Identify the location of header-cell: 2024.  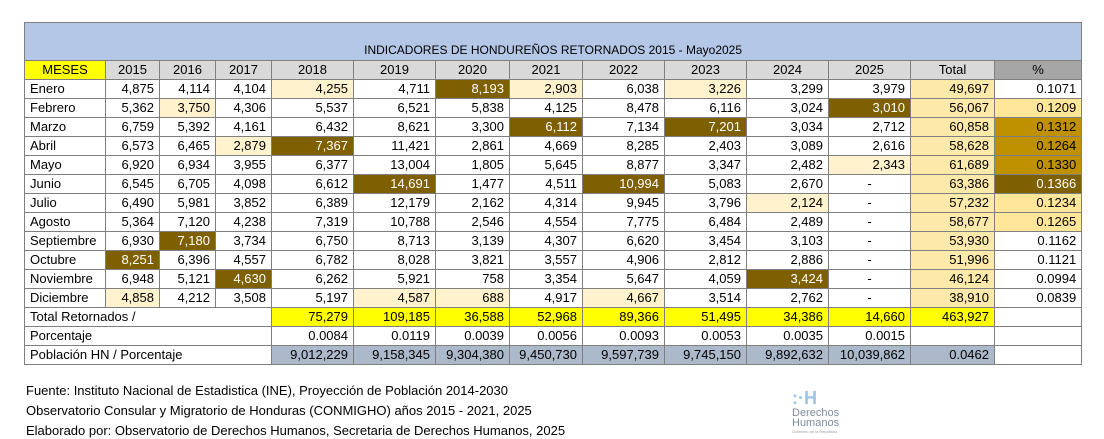
(787, 70).